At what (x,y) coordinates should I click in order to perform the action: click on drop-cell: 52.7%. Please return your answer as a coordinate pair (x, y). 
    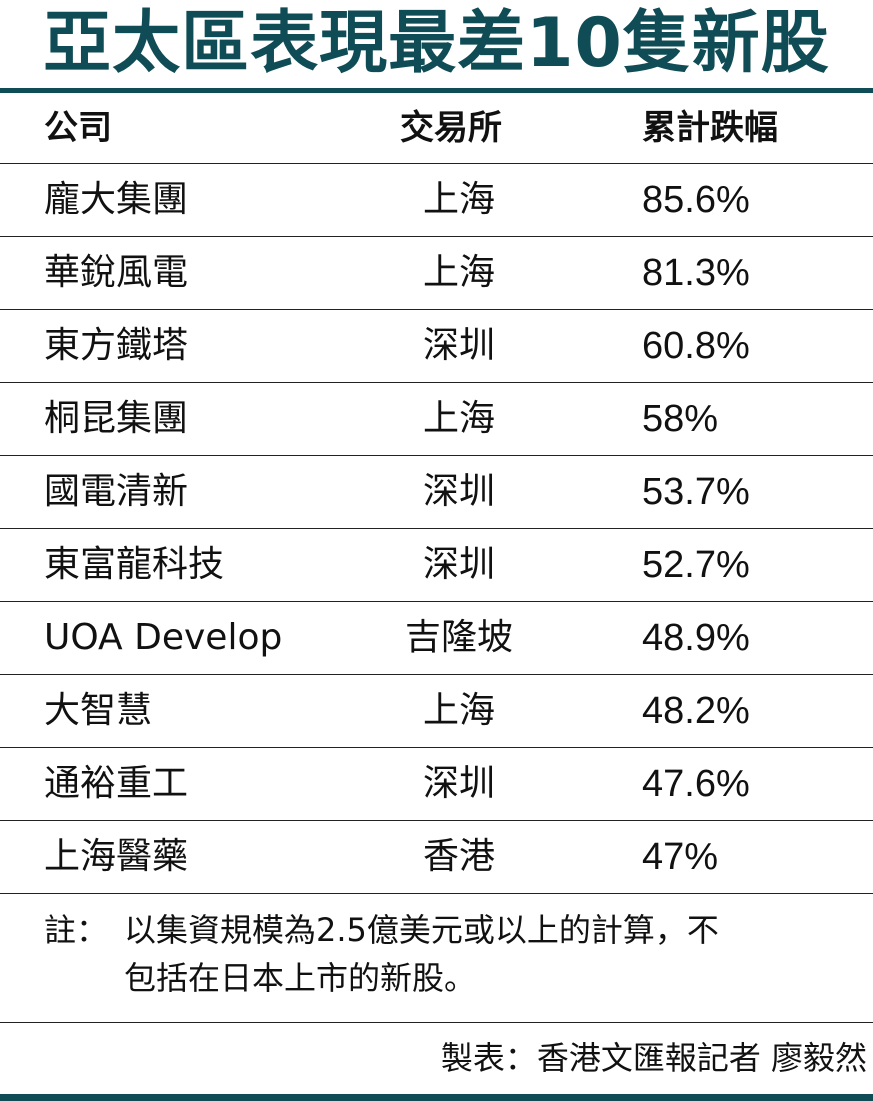
    Looking at the image, I should click on (696, 565).